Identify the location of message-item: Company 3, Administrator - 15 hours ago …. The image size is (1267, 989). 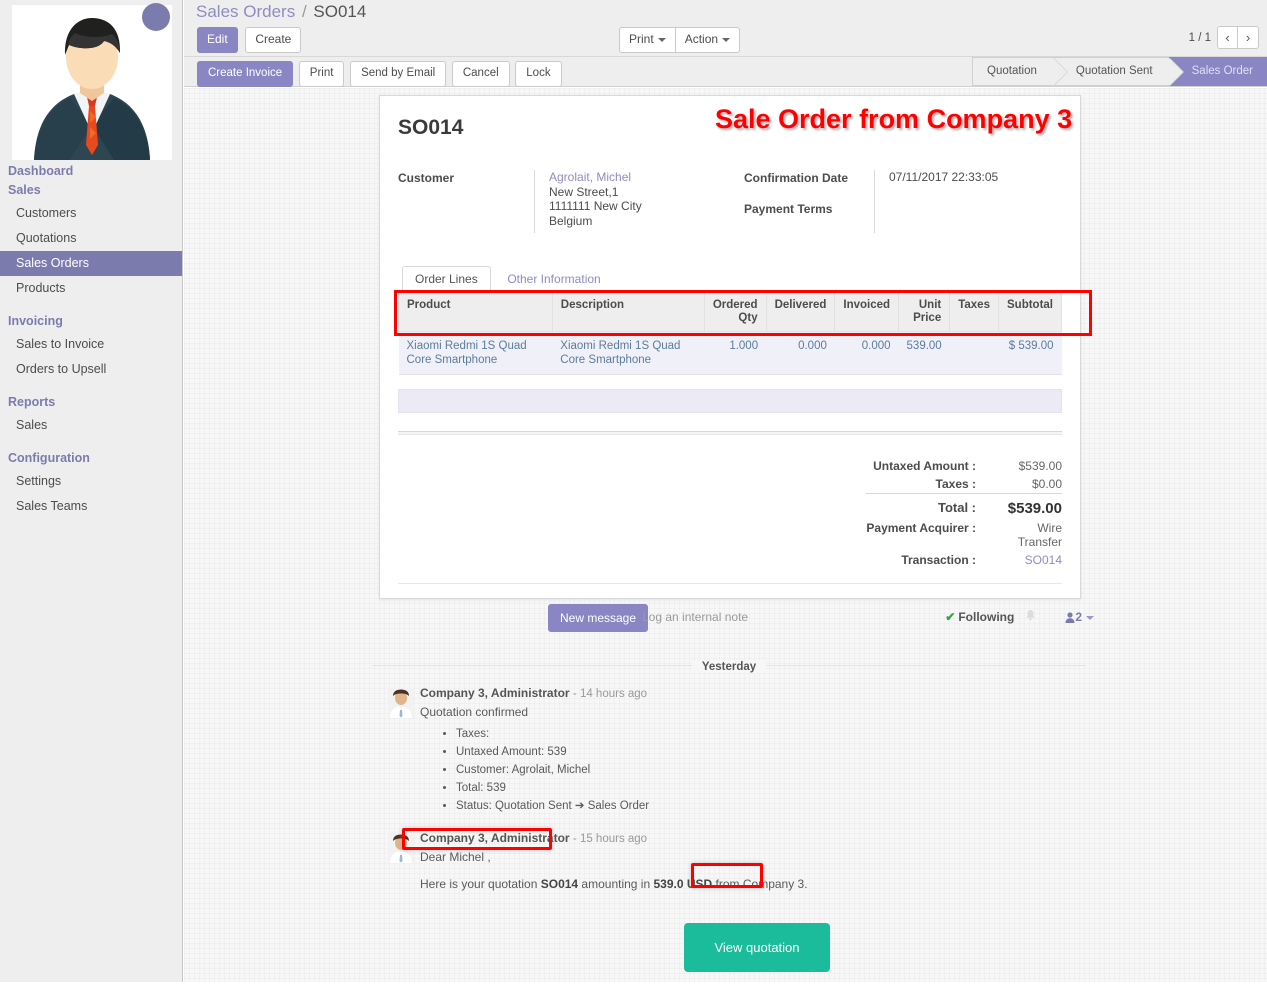
(729, 860).